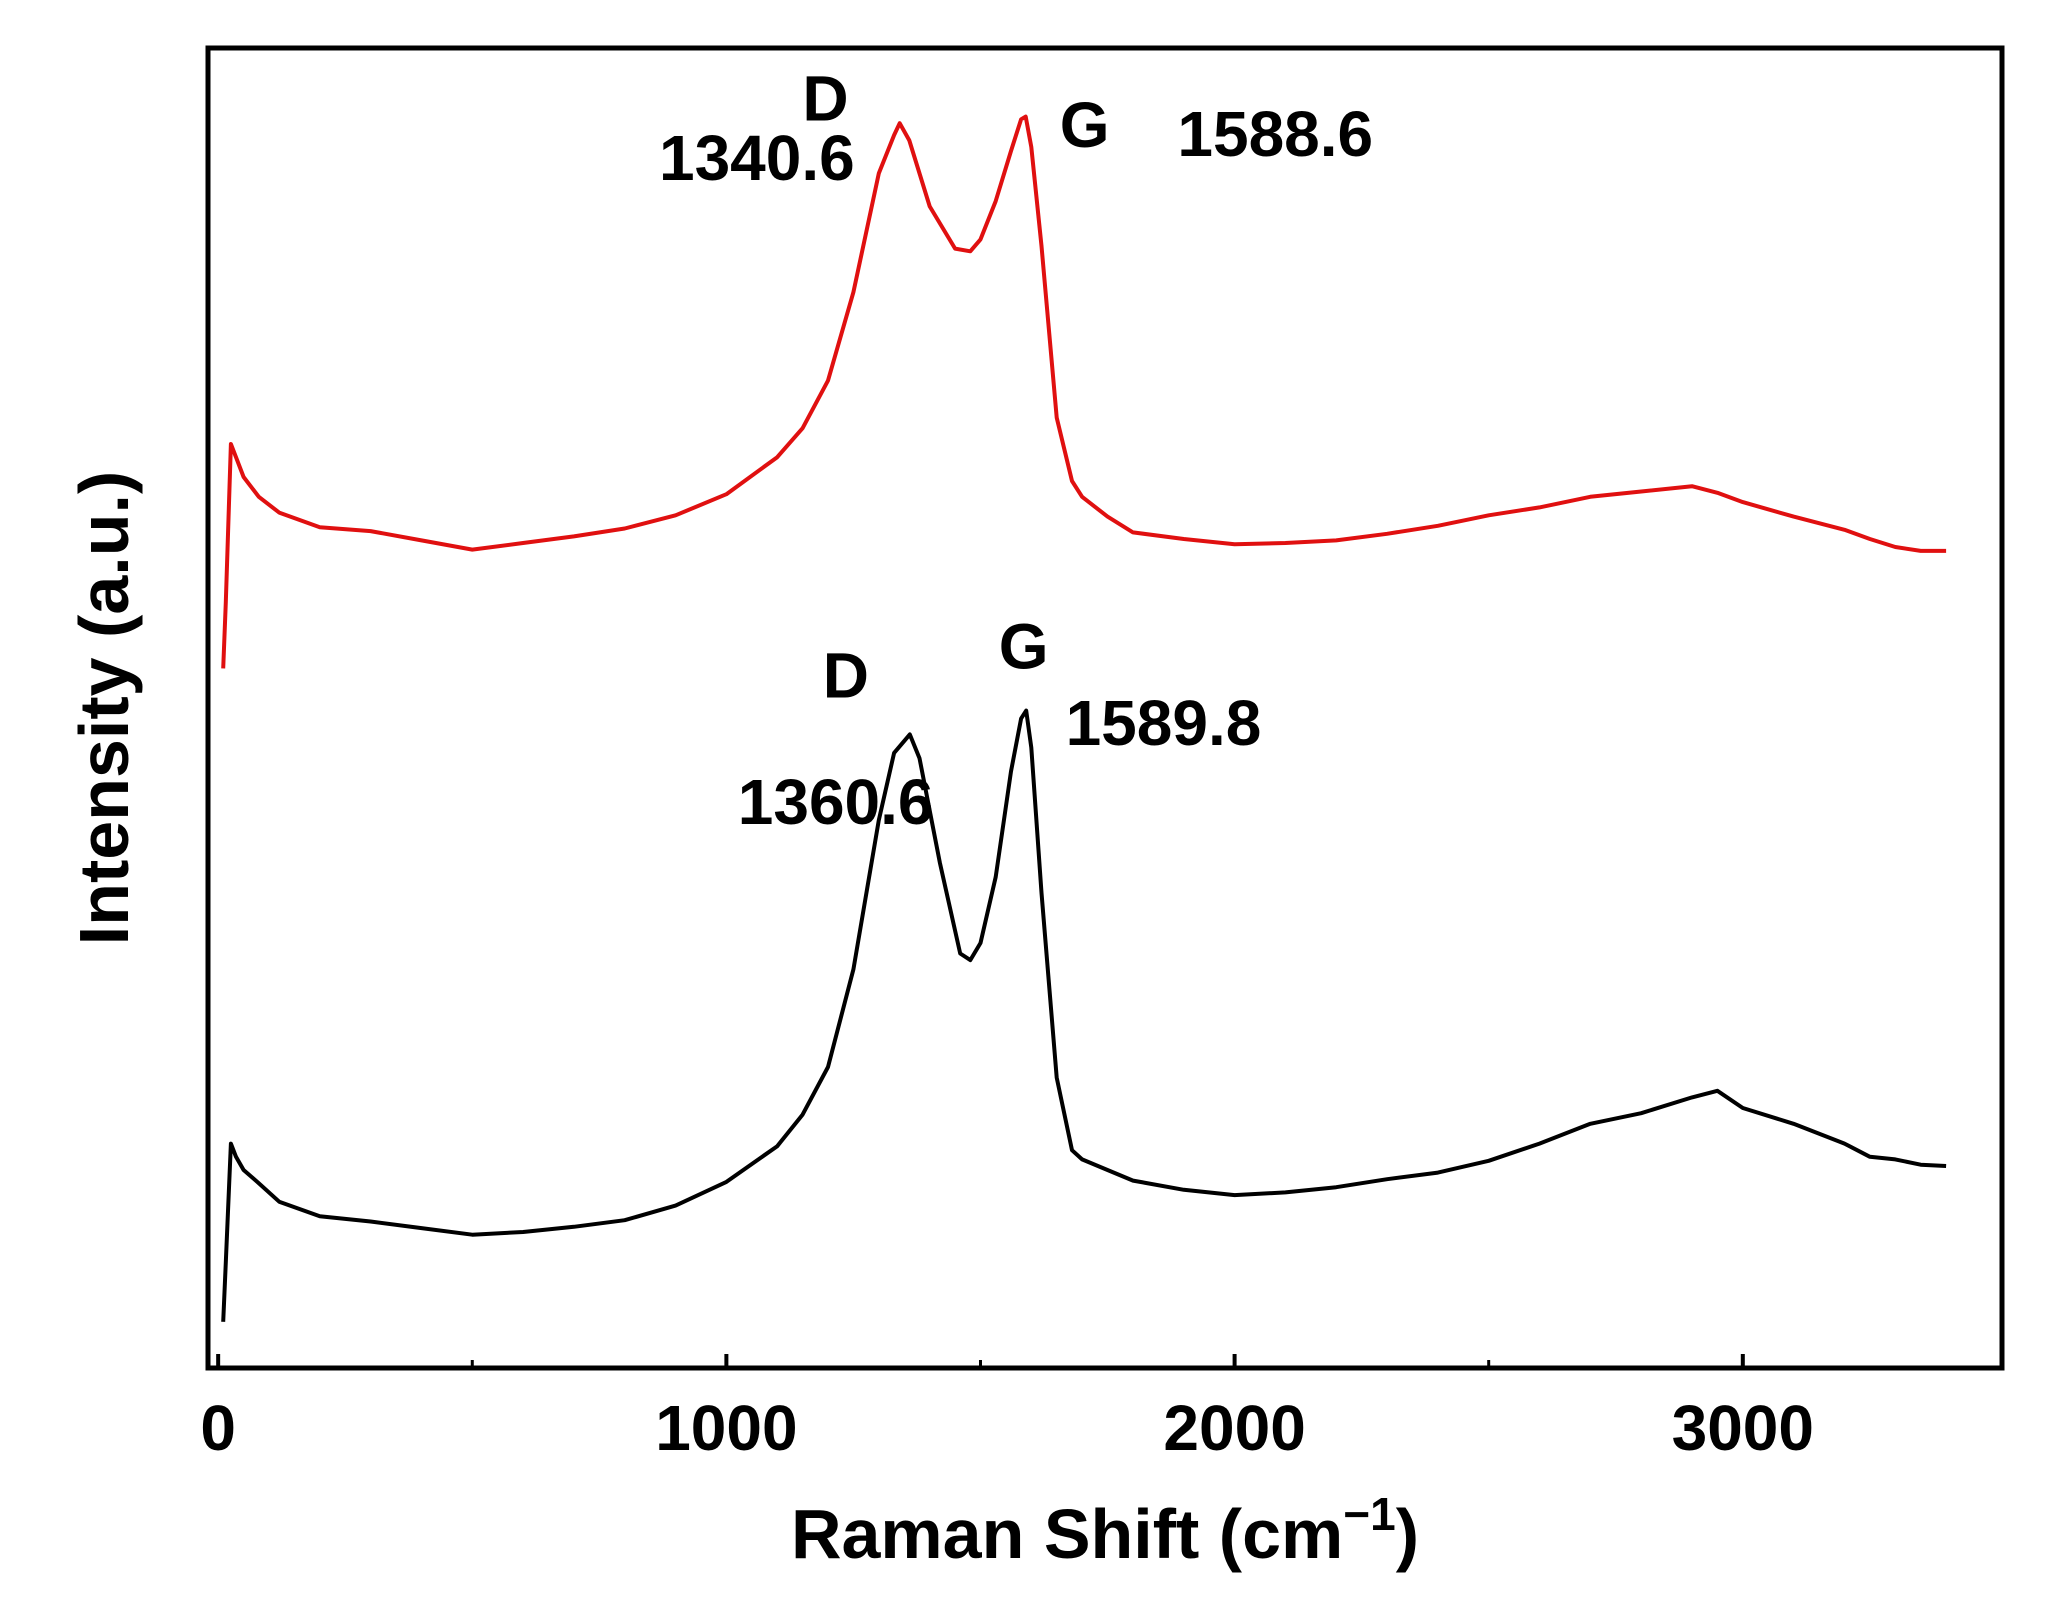 Image resolution: width=2046 pixels, height=1599 pixels. What do you see at coordinates (1007, 1409) in the screenshot?
I see `x-ticks: 0 1000 2000 3000` at bounding box center [1007, 1409].